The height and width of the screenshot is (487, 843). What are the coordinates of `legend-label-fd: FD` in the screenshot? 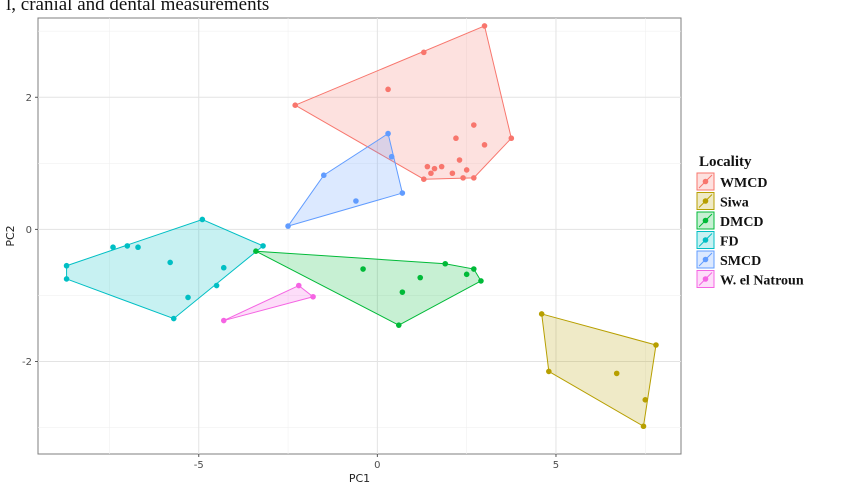 It's located at (729, 242).